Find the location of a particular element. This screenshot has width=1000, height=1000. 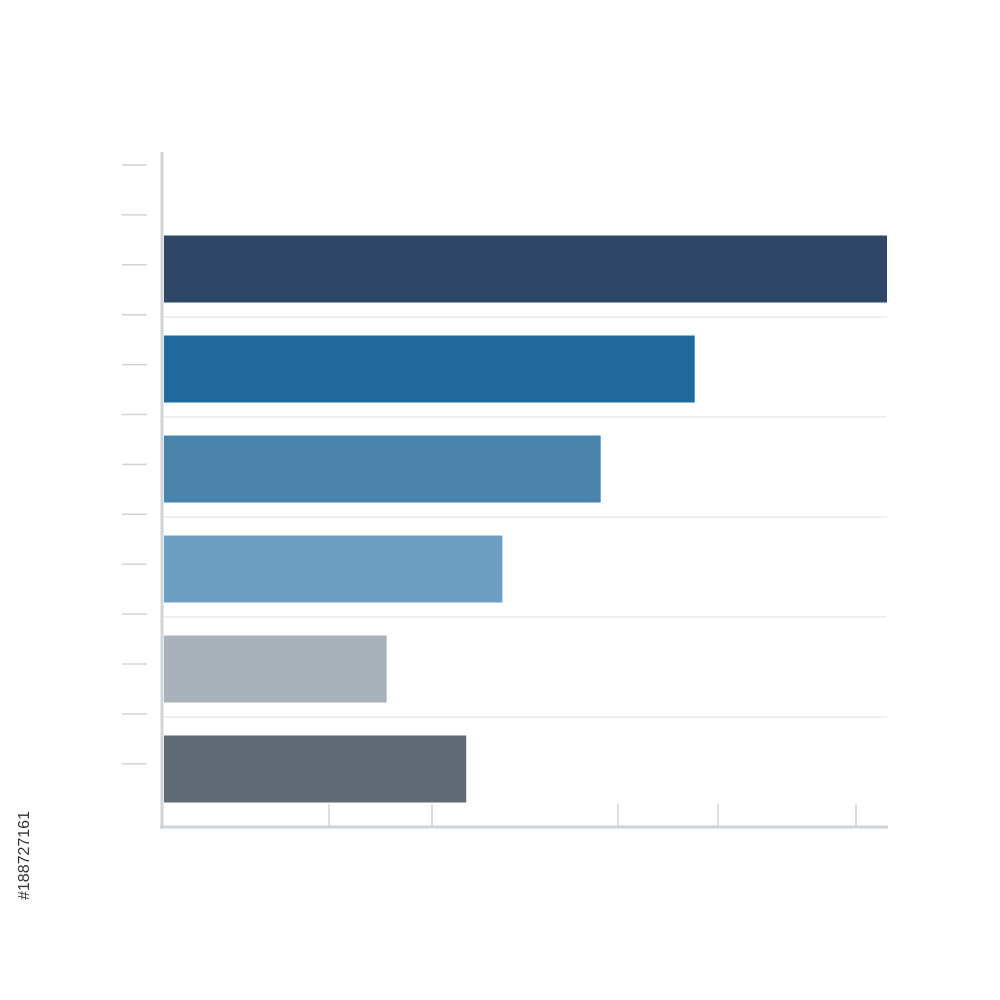

image-id: #188727161 is located at coordinates (24, 855).